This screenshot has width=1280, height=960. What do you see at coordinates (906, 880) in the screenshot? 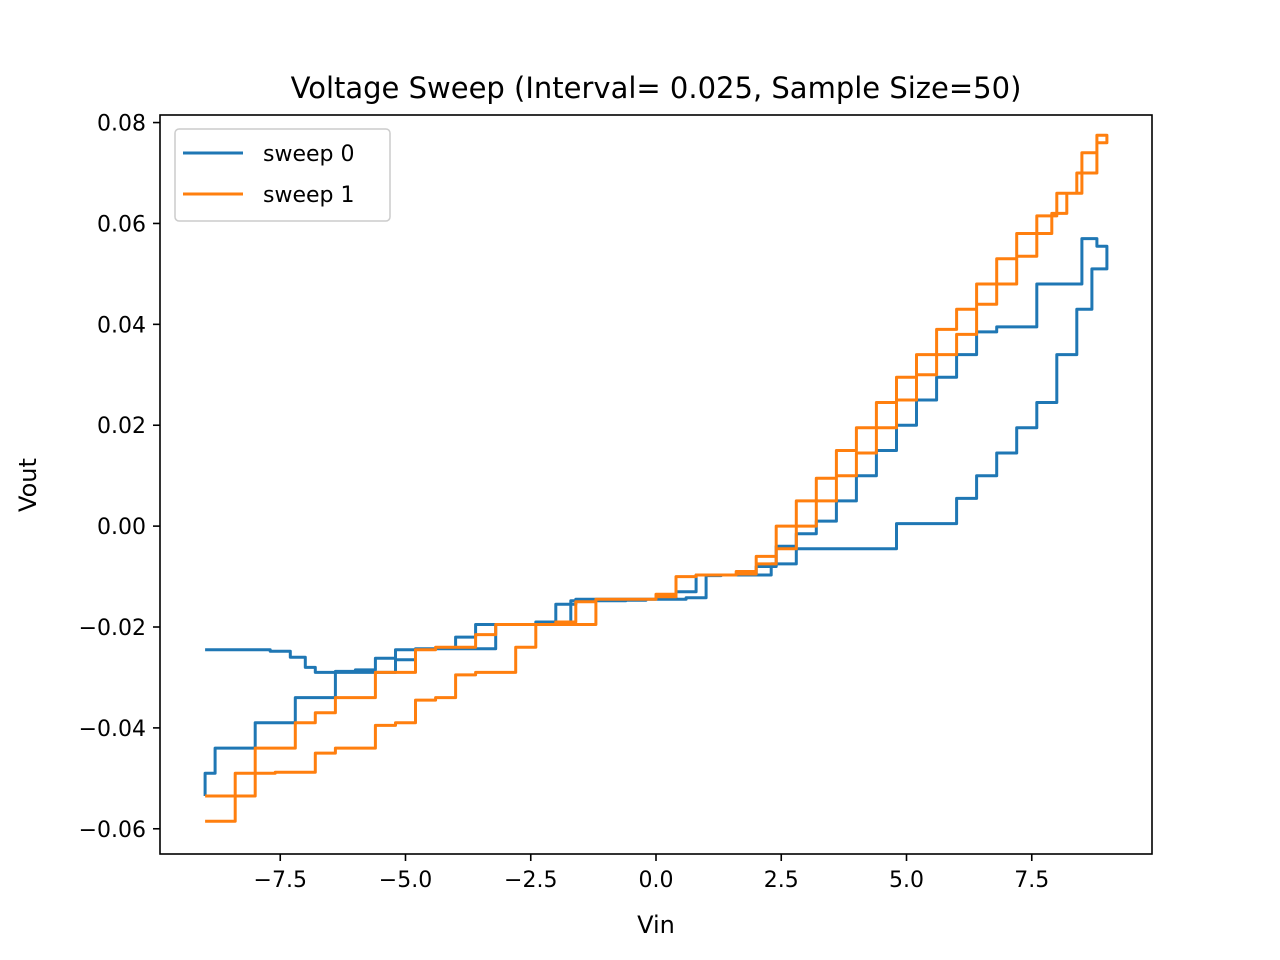
I see `x-tick-label: 5.0` at bounding box center [906, 880].